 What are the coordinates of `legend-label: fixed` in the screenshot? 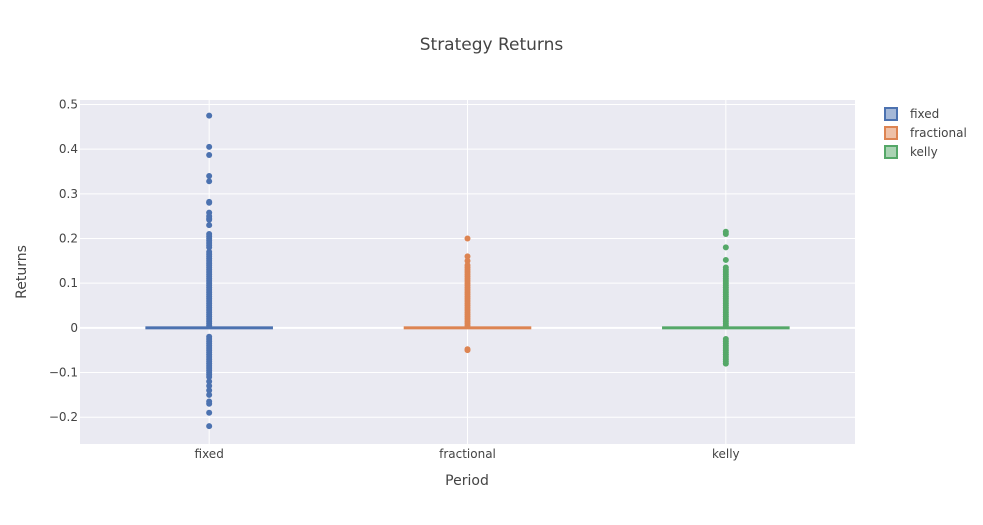 It's located at (924, 114).